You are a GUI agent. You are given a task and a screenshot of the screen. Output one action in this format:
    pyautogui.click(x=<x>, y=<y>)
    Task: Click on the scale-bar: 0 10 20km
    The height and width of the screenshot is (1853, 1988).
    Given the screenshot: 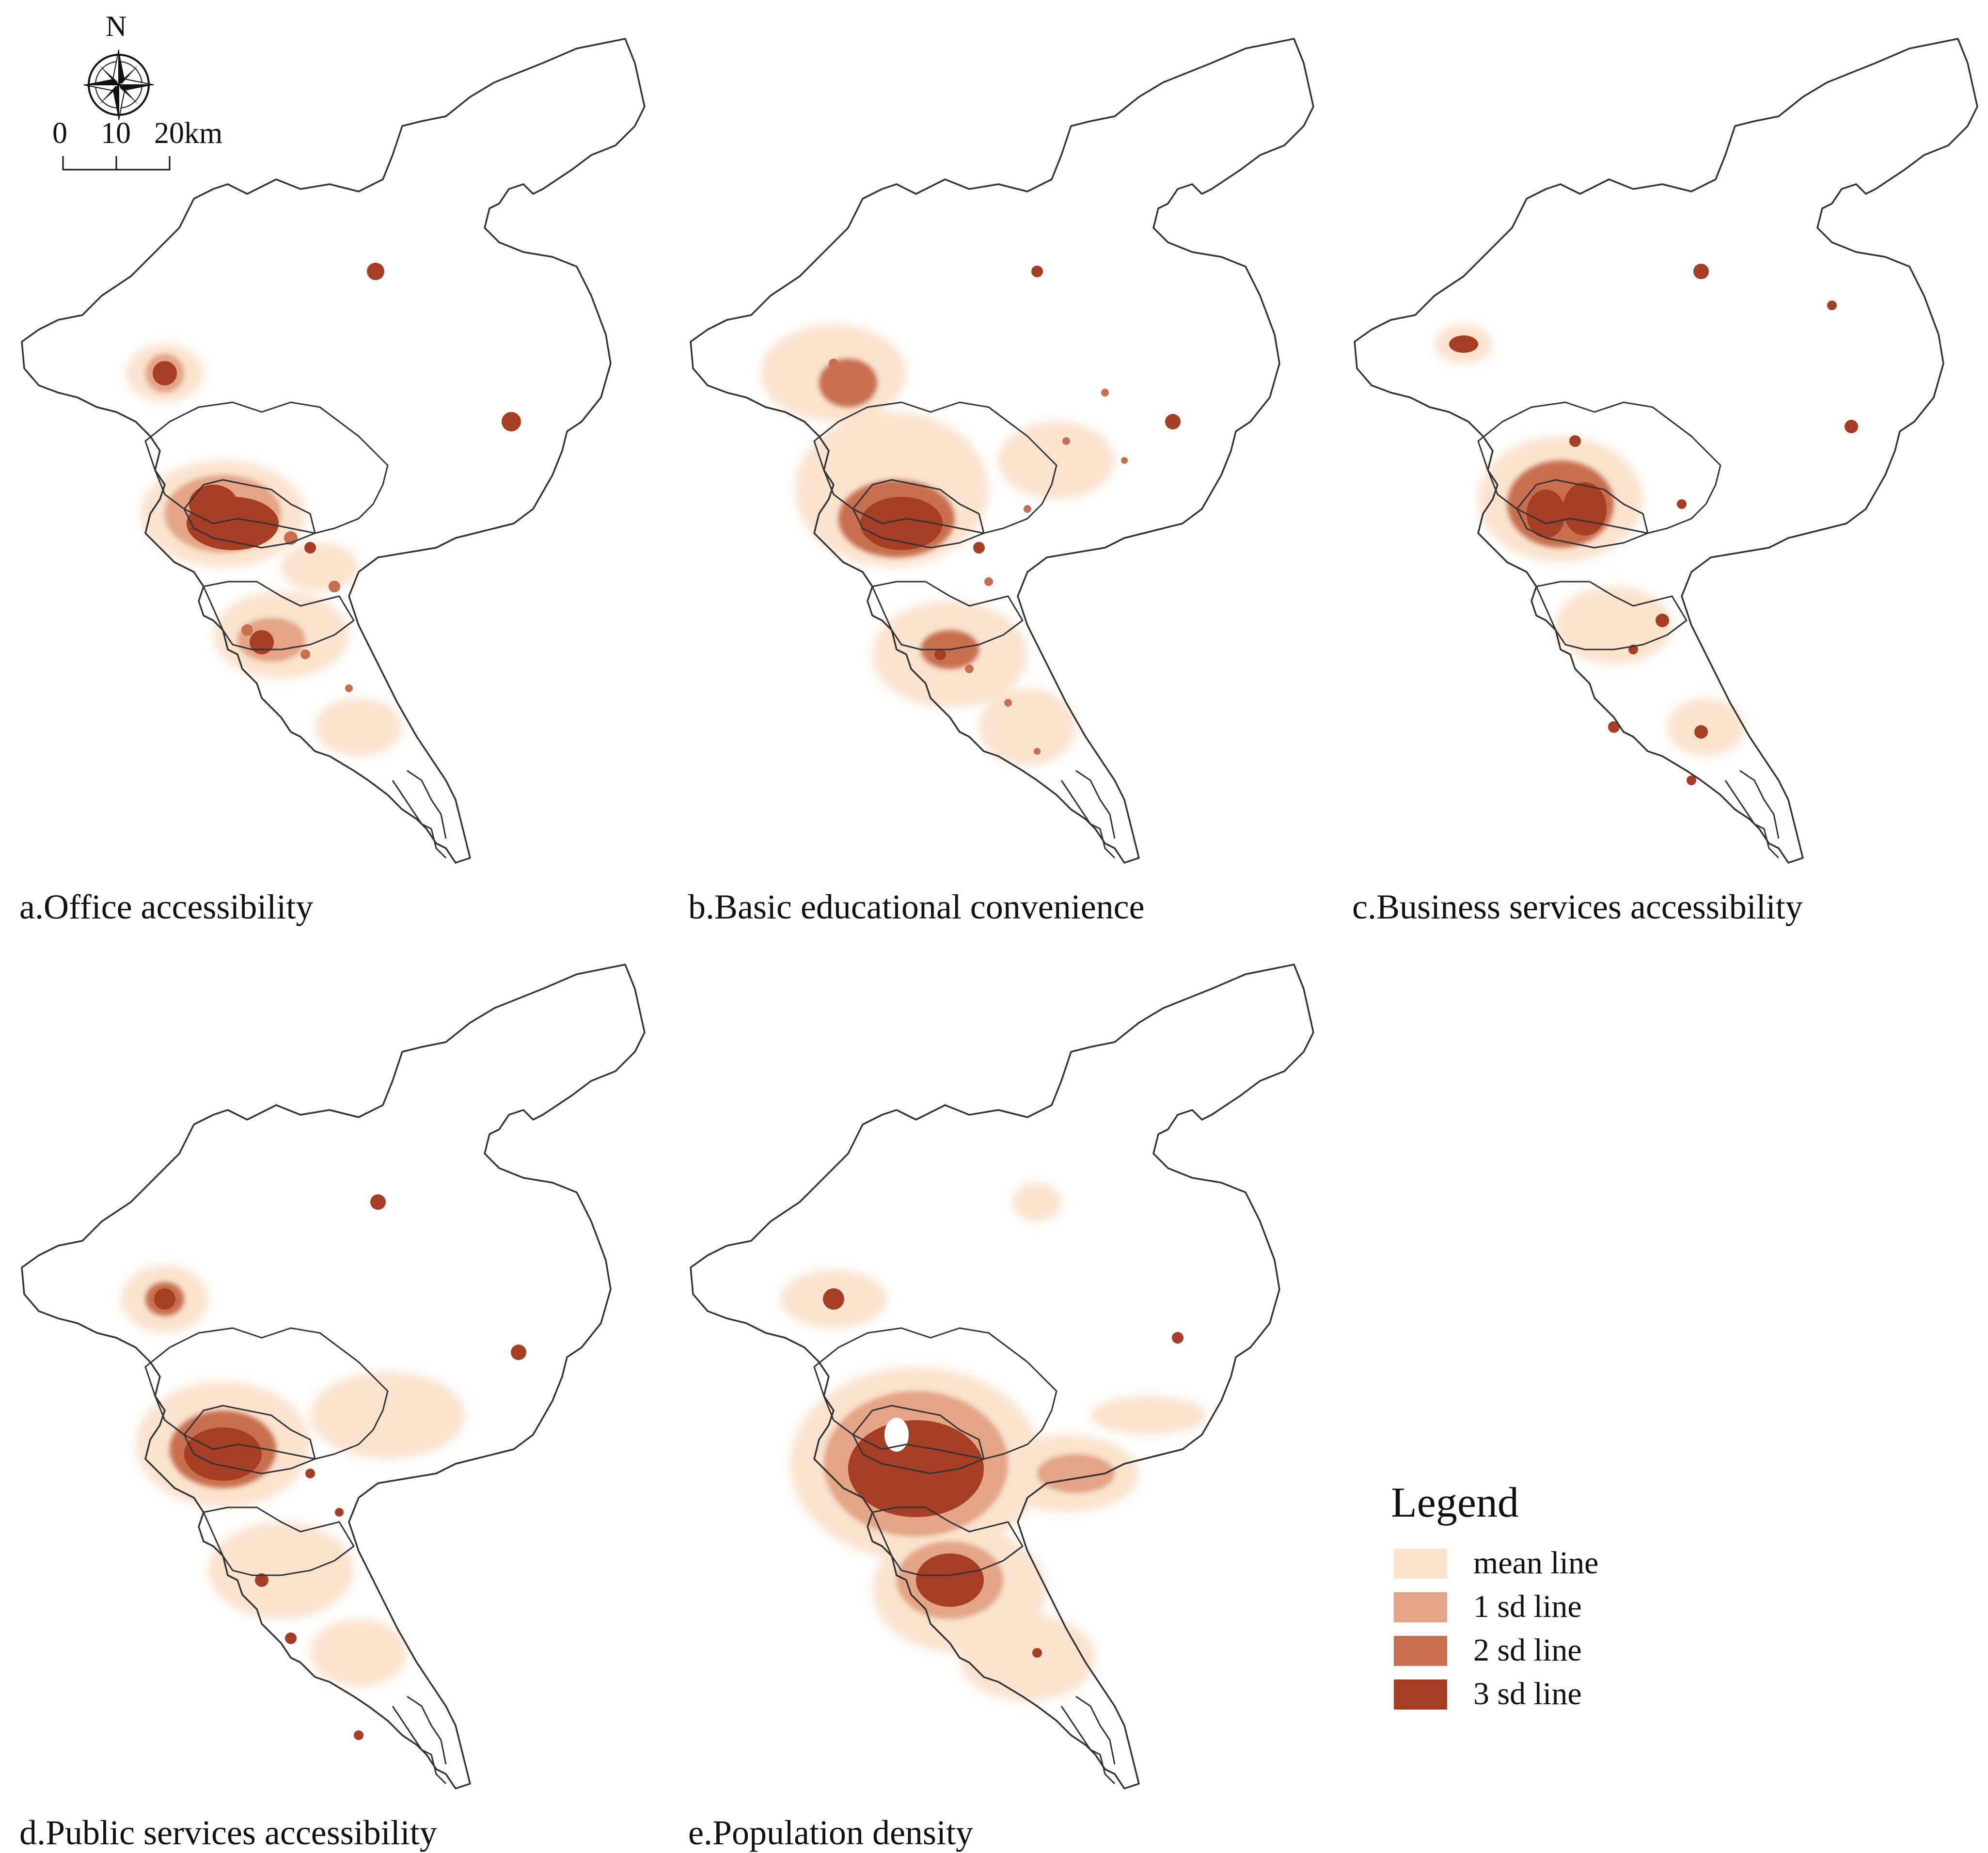 What is the action you would take?
    pyautogui.click(x=150, y=150)
    